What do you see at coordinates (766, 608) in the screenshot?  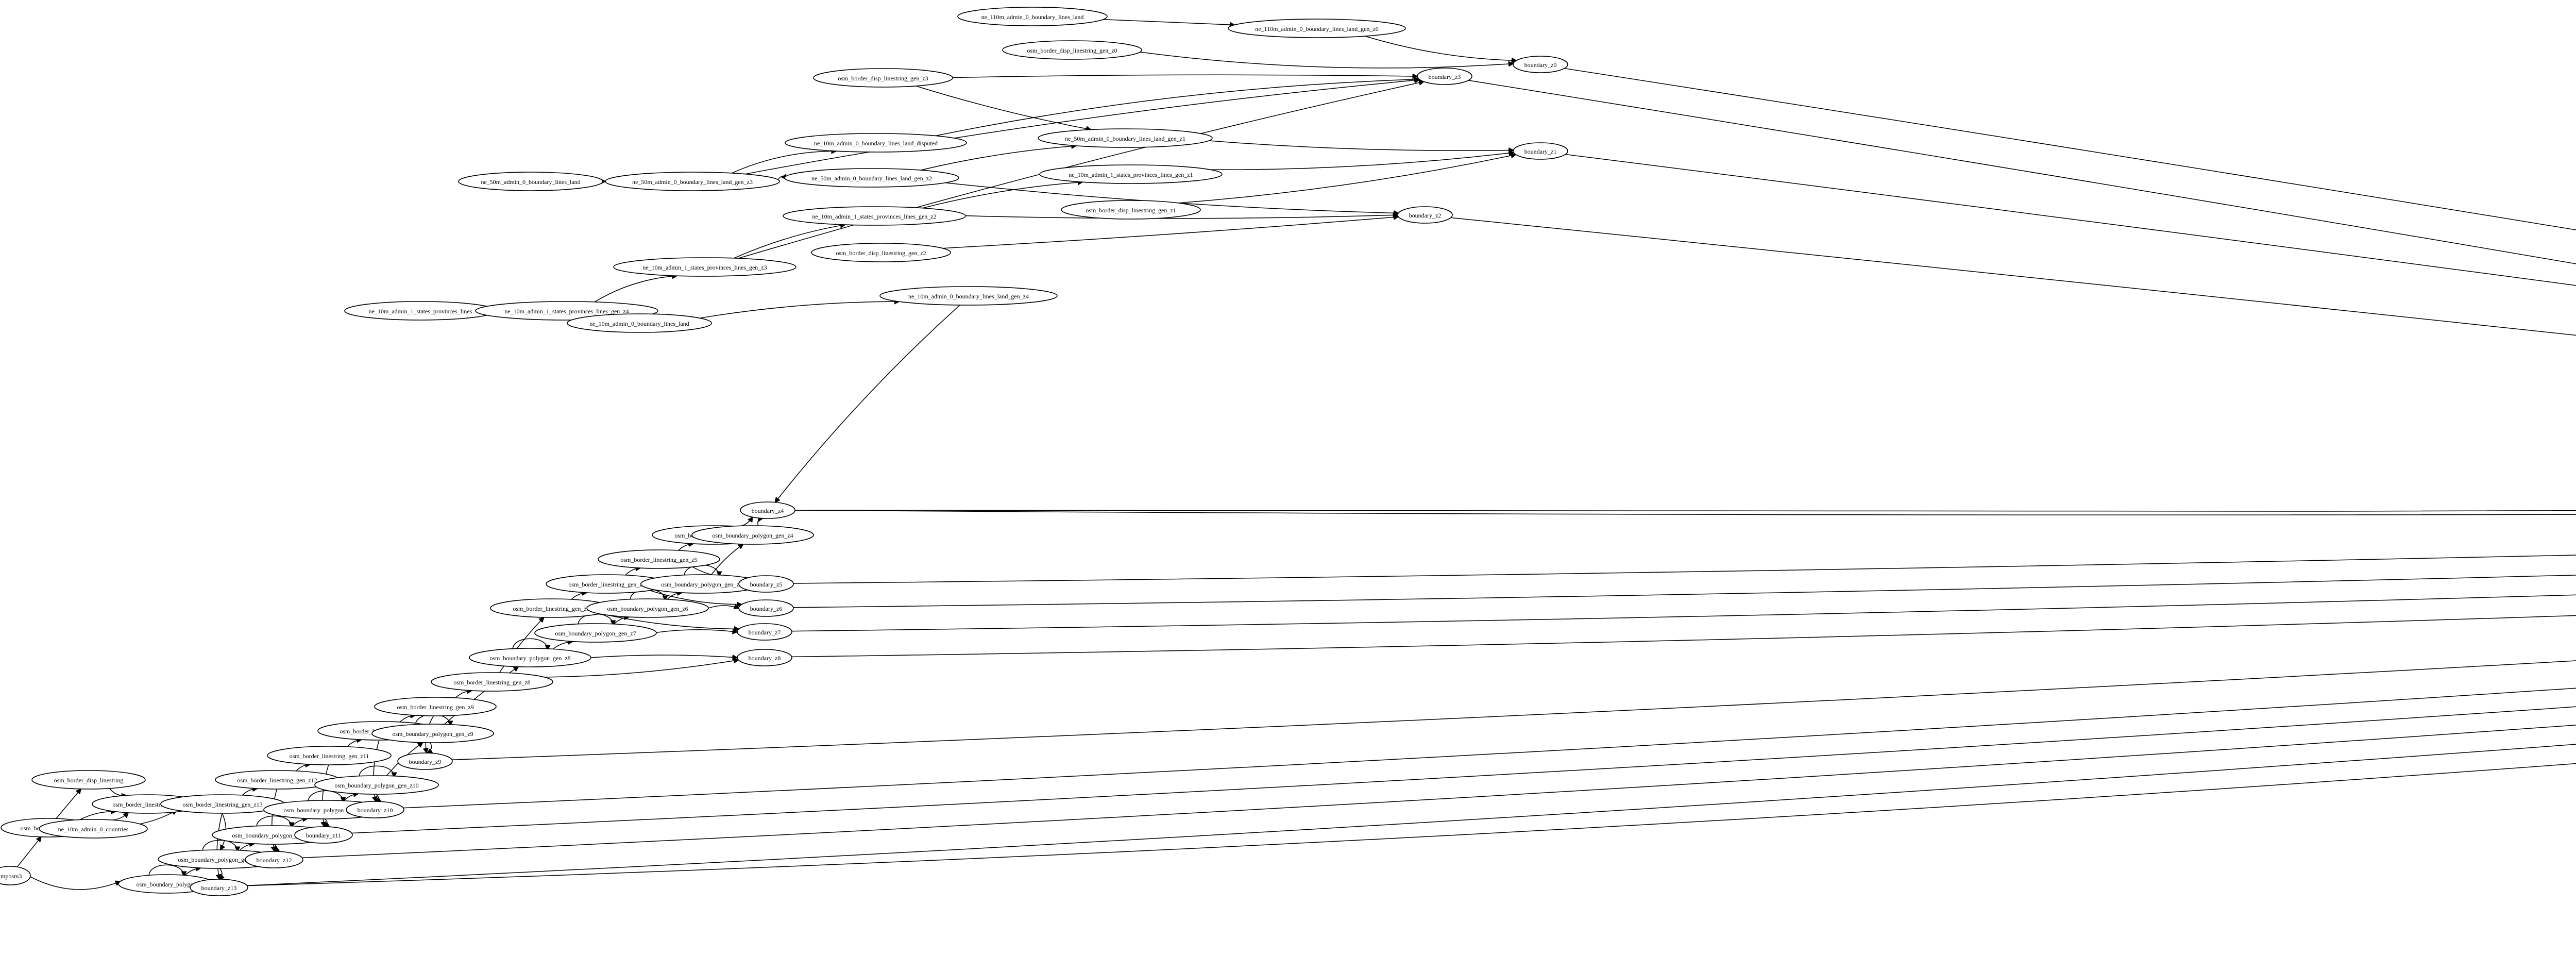 I see `graph-node-boundary_z6: boundary_z6` at bounding box center [766, 608].